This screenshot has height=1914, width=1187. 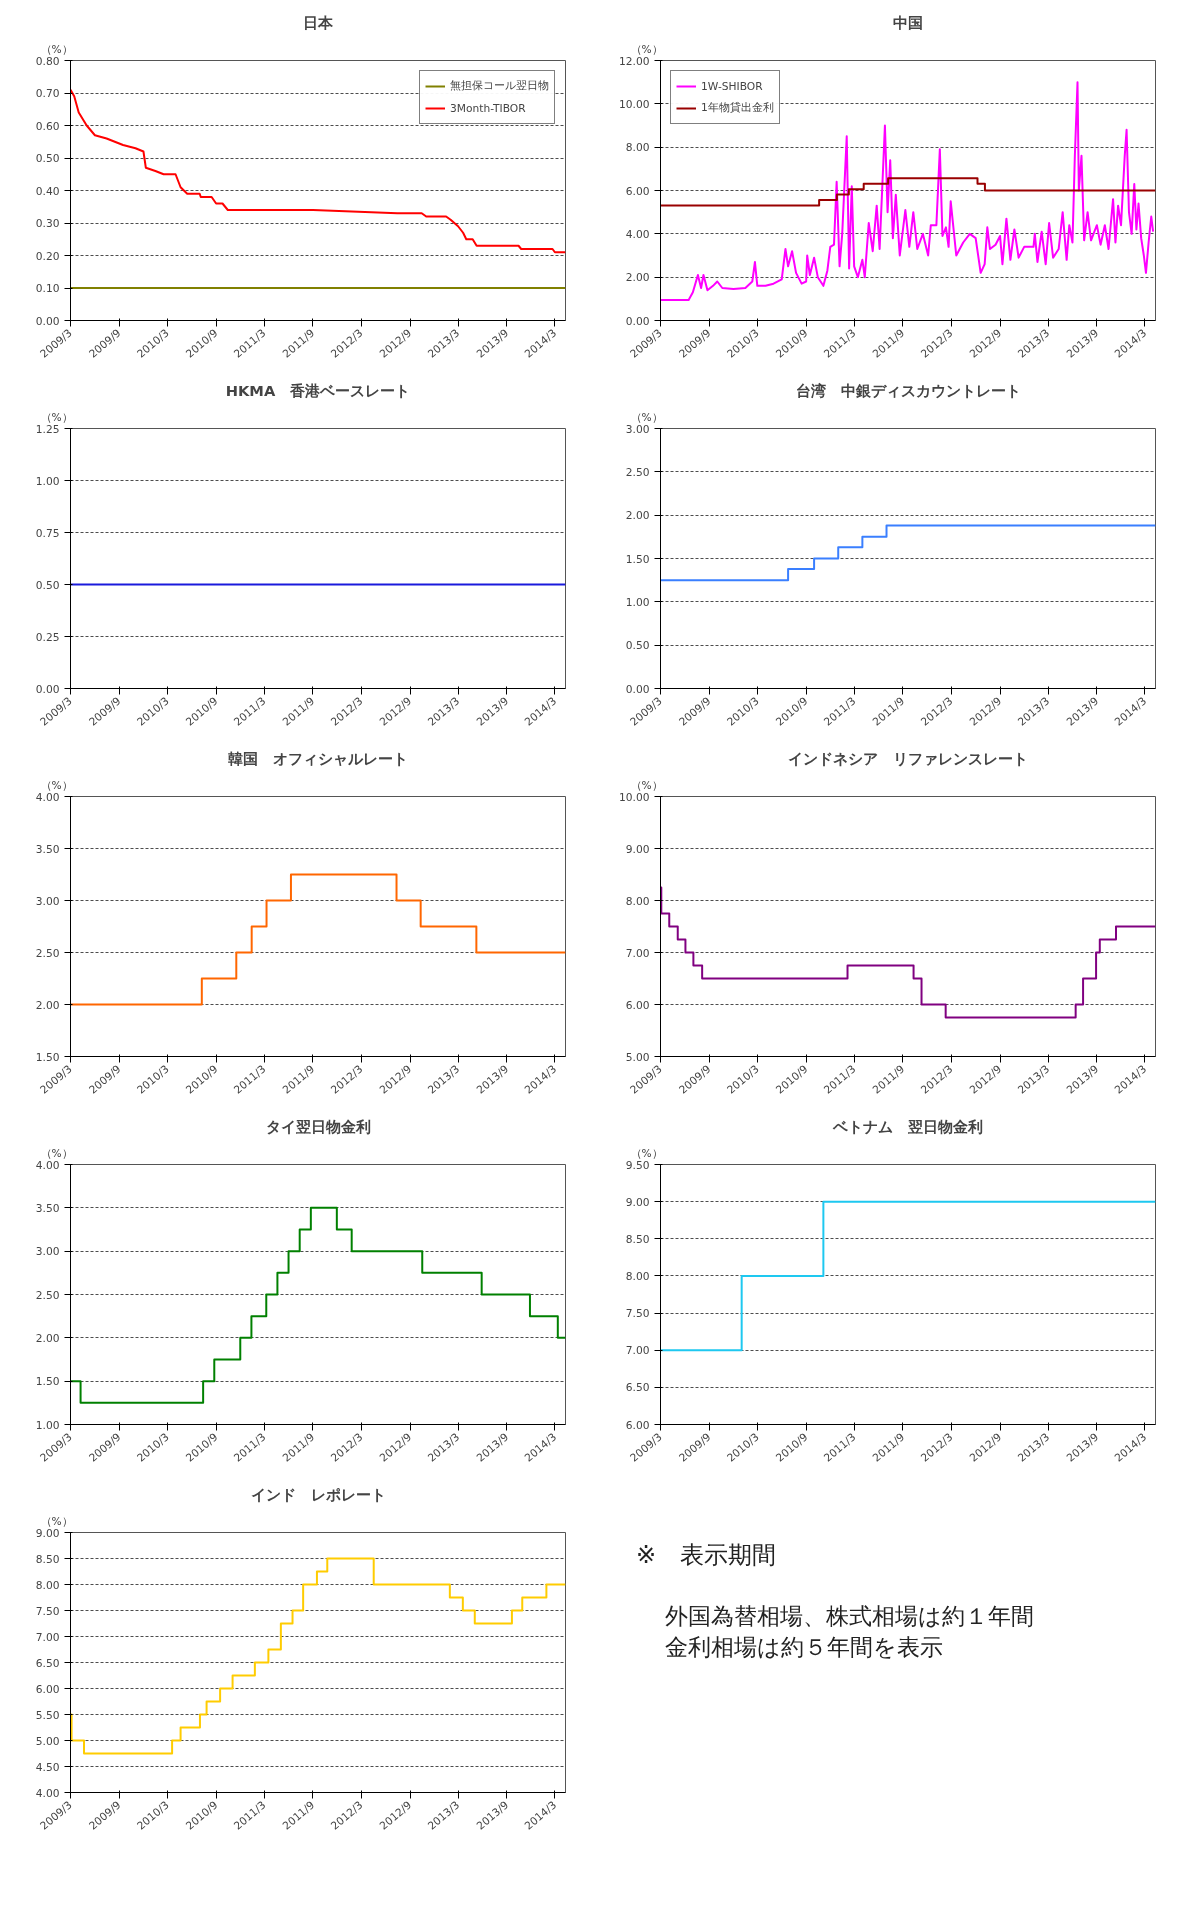 What do you see at coordinates (47, 126) in the screenshot?
I see `y-tick-label: 0.60` at bounding box center [47, 126].